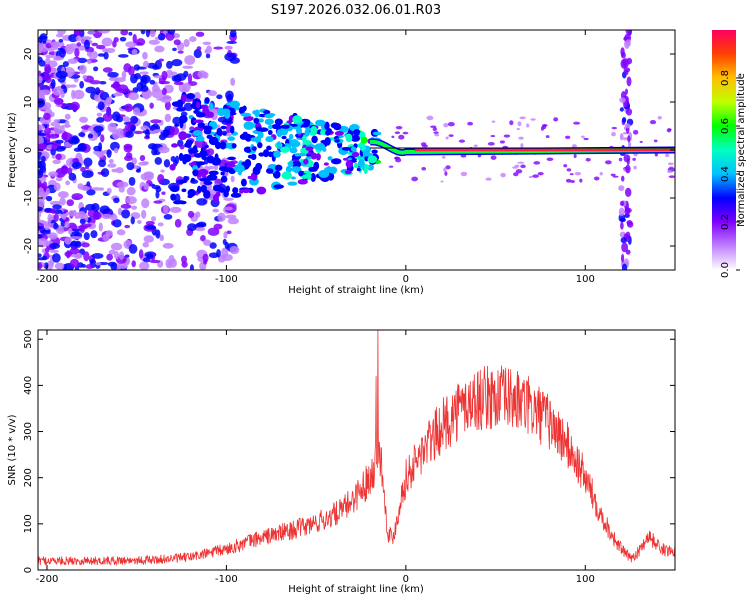 The image size is (750, 600). I want to click on tone-line-mid, so click(522, 147).